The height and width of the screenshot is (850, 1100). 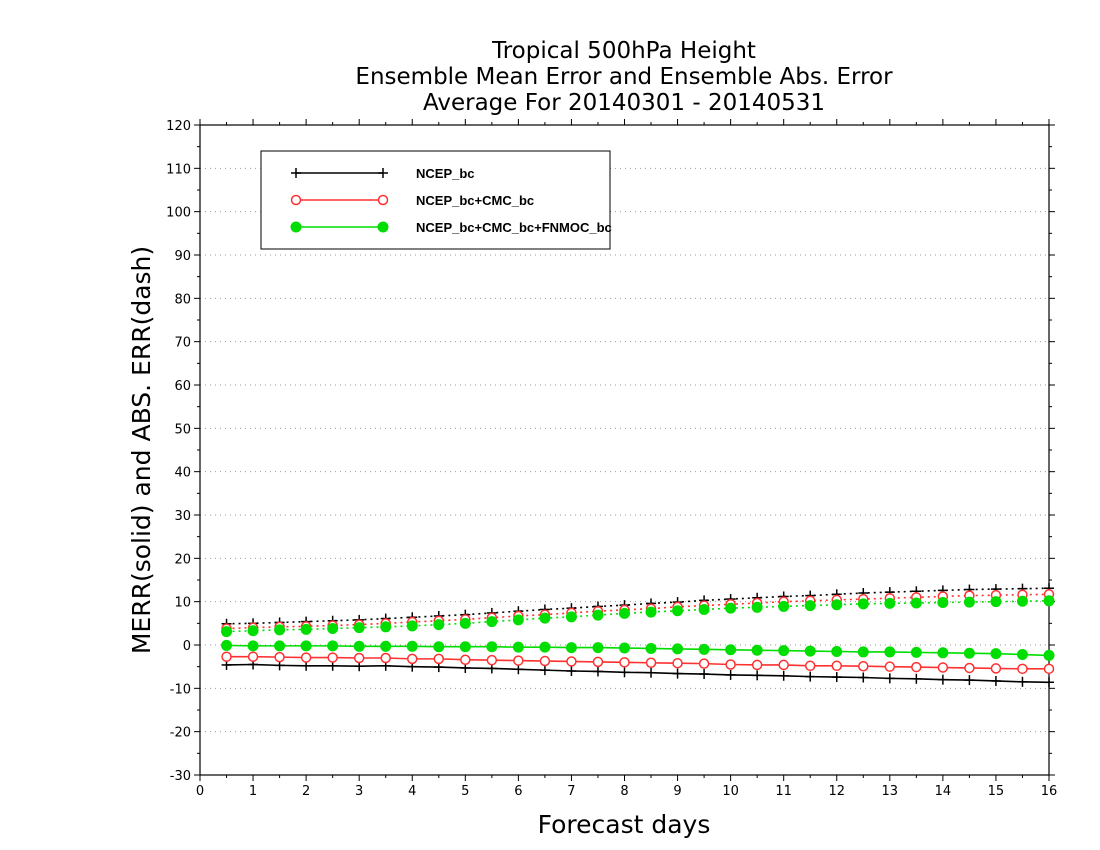 What do you see at coordinates (182, 343) in the screenshot?
I see `y-tick-label: 70` at bounding box center [182, 343].